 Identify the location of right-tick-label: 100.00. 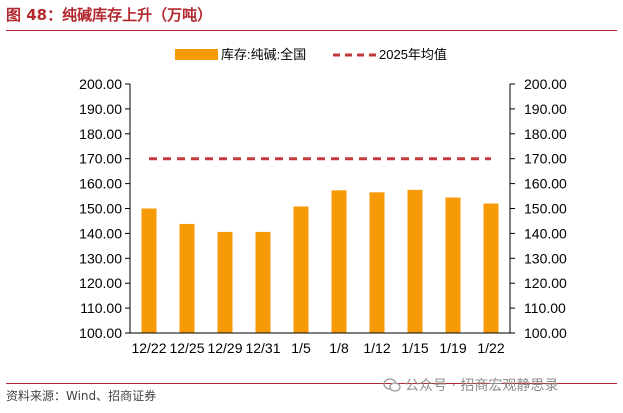
(545, 333).